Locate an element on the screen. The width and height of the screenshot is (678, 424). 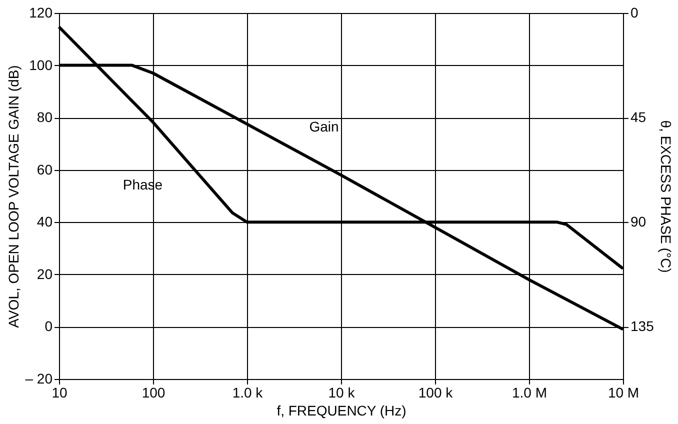
x-tick-label: 100 is located at coordinates (154, 392).